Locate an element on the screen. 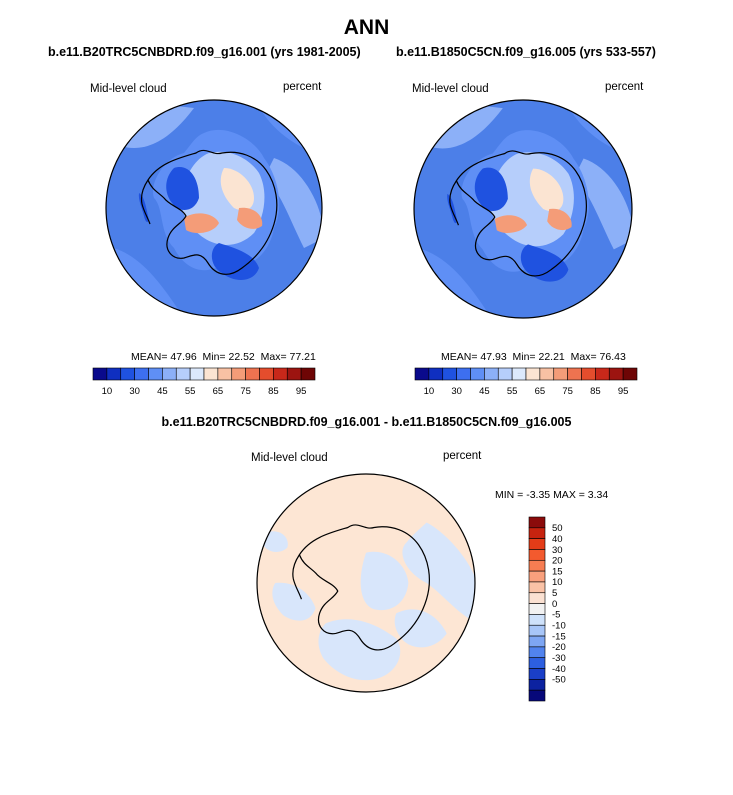  panel1-units-label: percent is located at coordinates (302, 87).